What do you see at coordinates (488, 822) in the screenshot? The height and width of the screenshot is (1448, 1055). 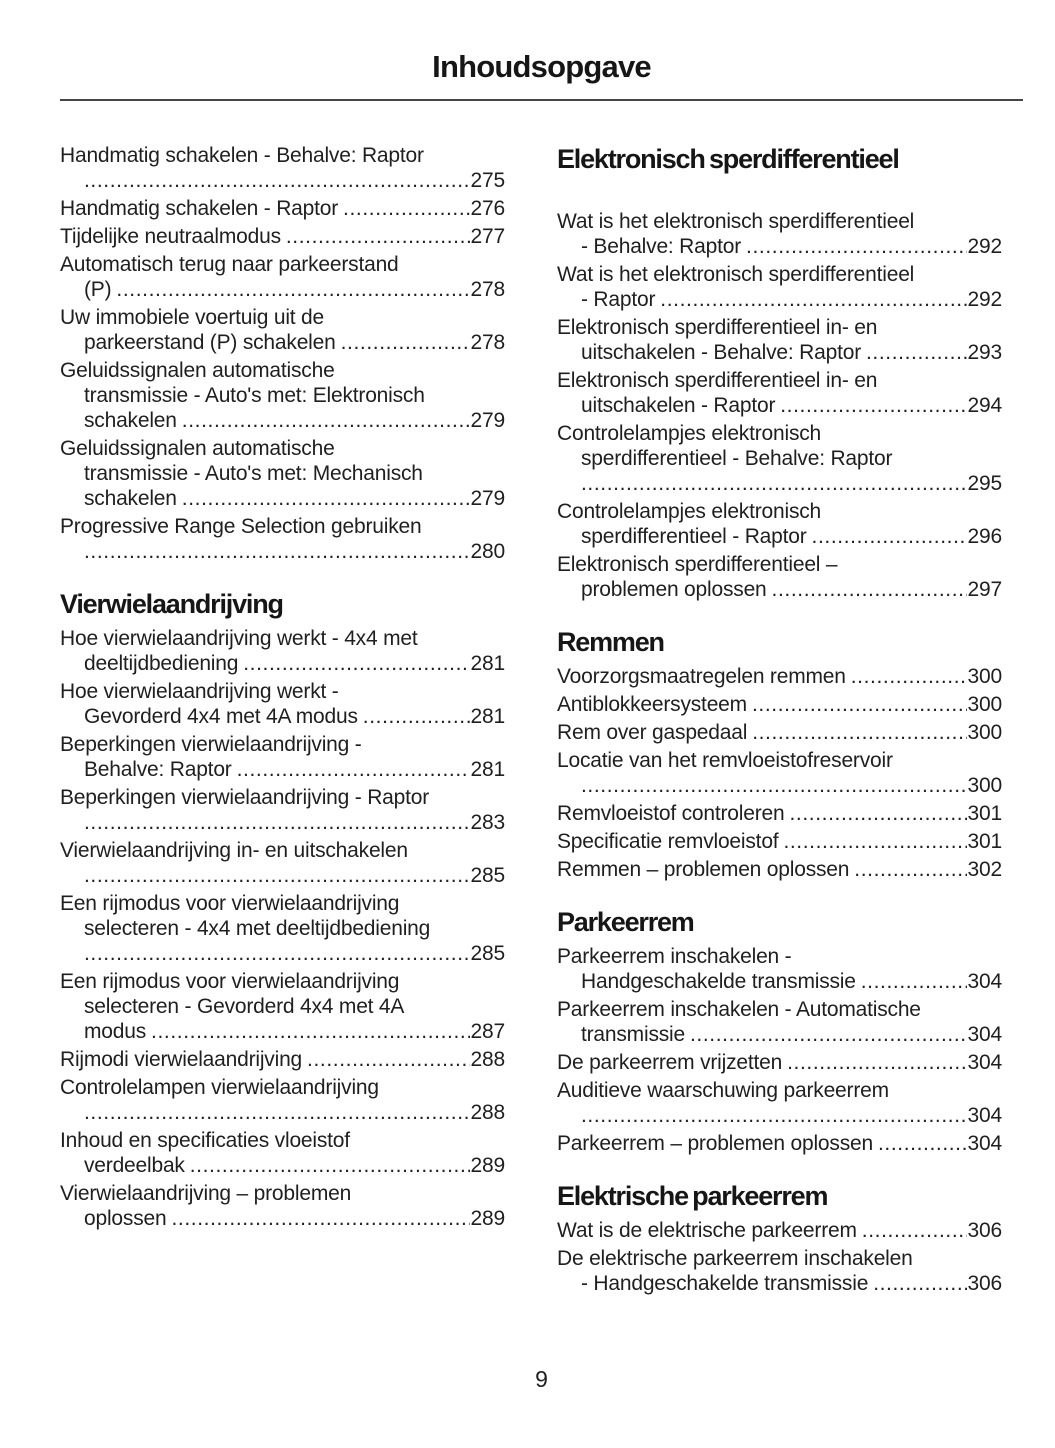 I see `entry-page-number: 283` at bounding box center [488, 822].